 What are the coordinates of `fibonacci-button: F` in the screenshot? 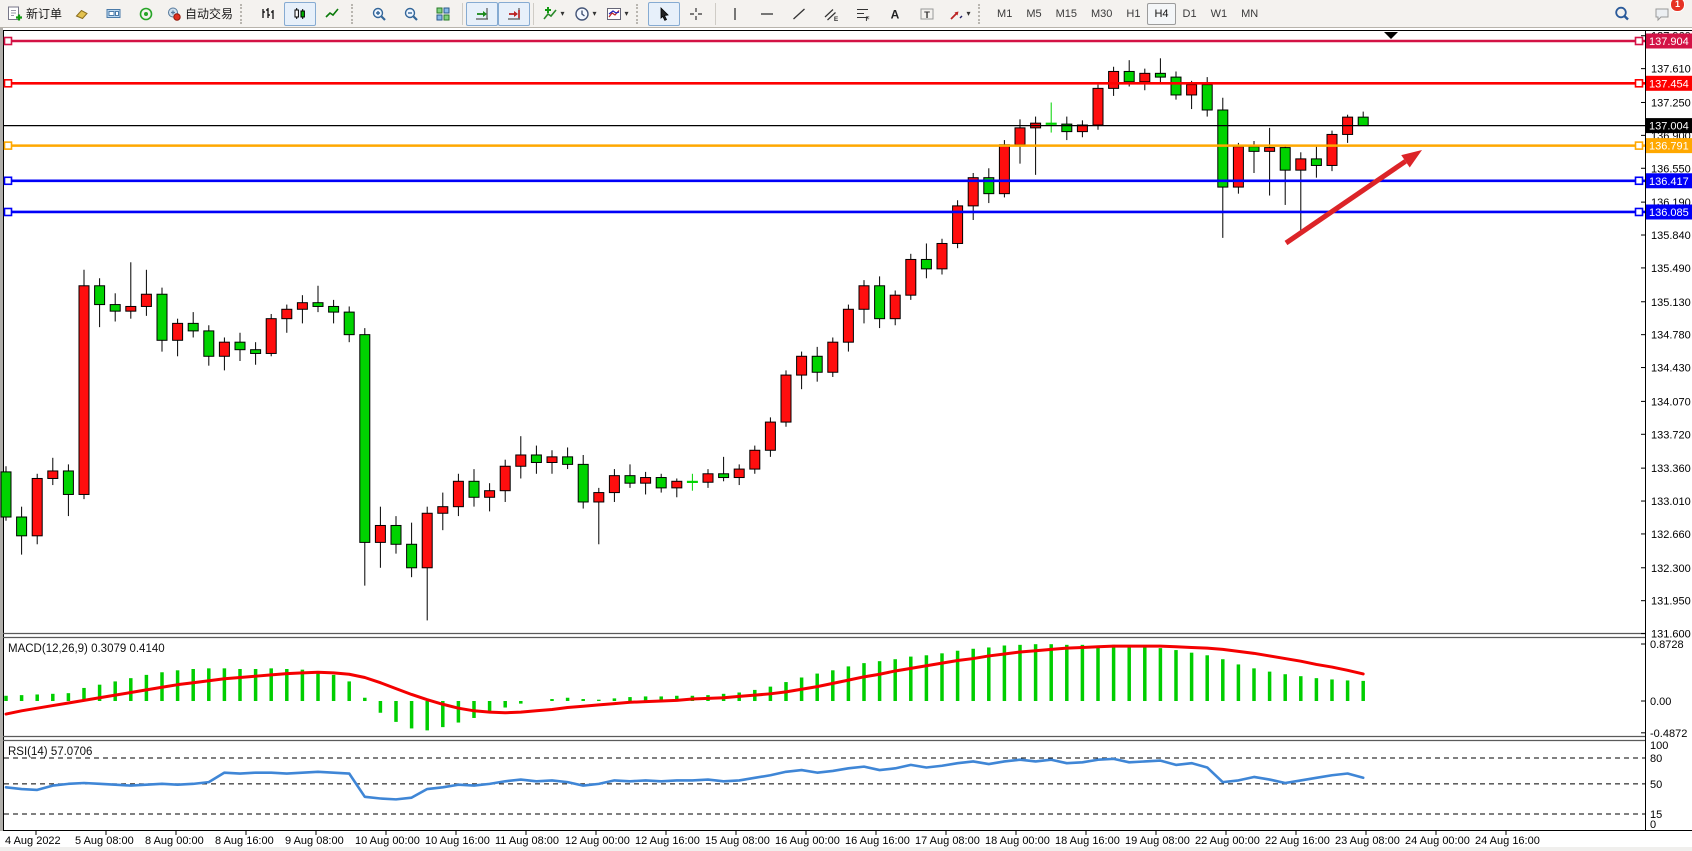 It's located at (863, 14).